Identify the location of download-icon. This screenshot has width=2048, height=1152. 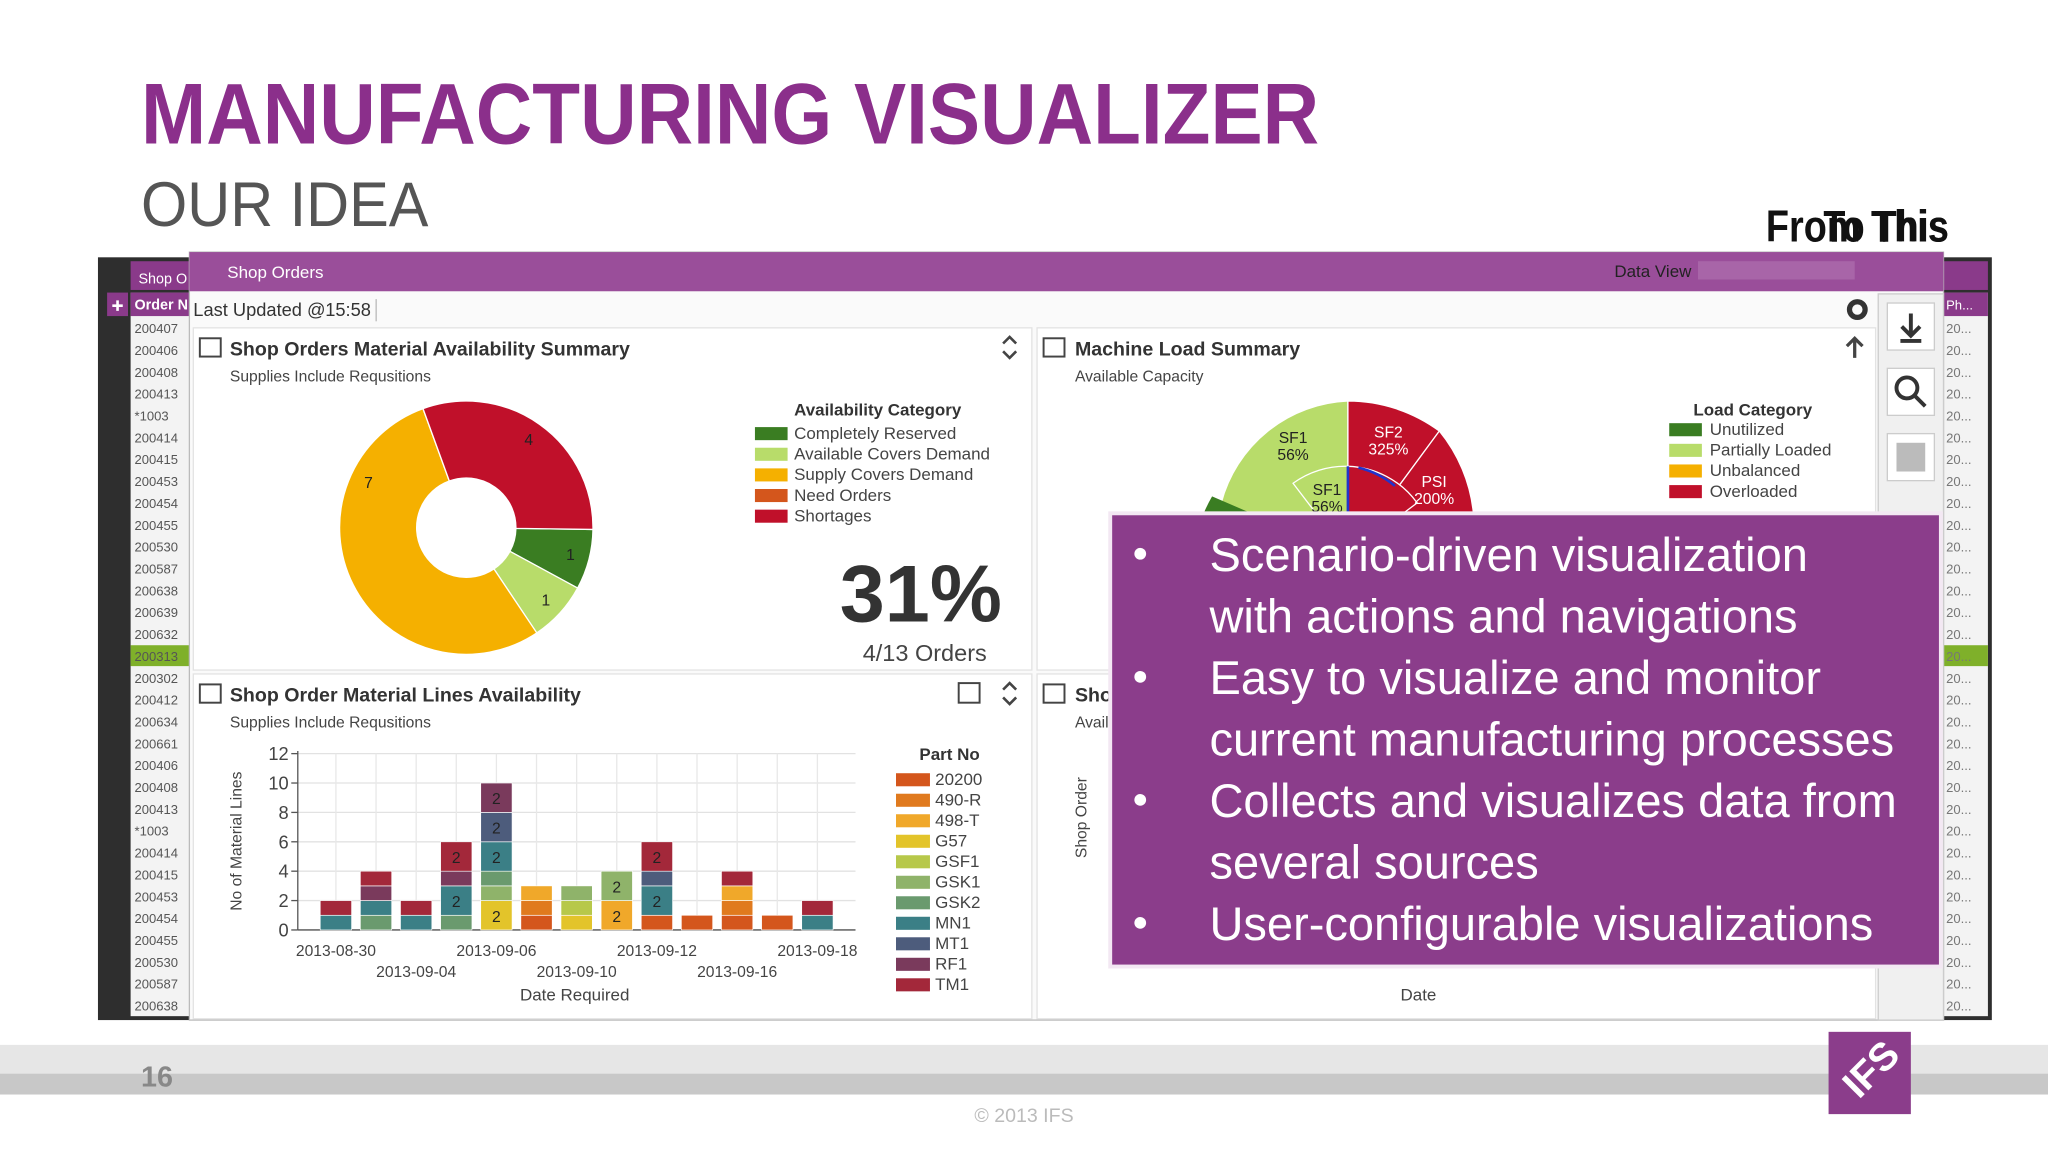
(1911, 328).